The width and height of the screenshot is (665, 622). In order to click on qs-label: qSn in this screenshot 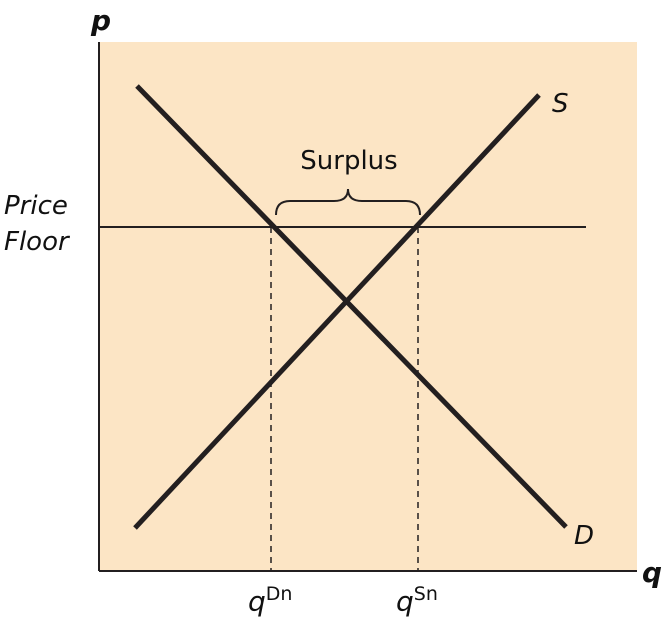, I will do `click(417, 600)`.